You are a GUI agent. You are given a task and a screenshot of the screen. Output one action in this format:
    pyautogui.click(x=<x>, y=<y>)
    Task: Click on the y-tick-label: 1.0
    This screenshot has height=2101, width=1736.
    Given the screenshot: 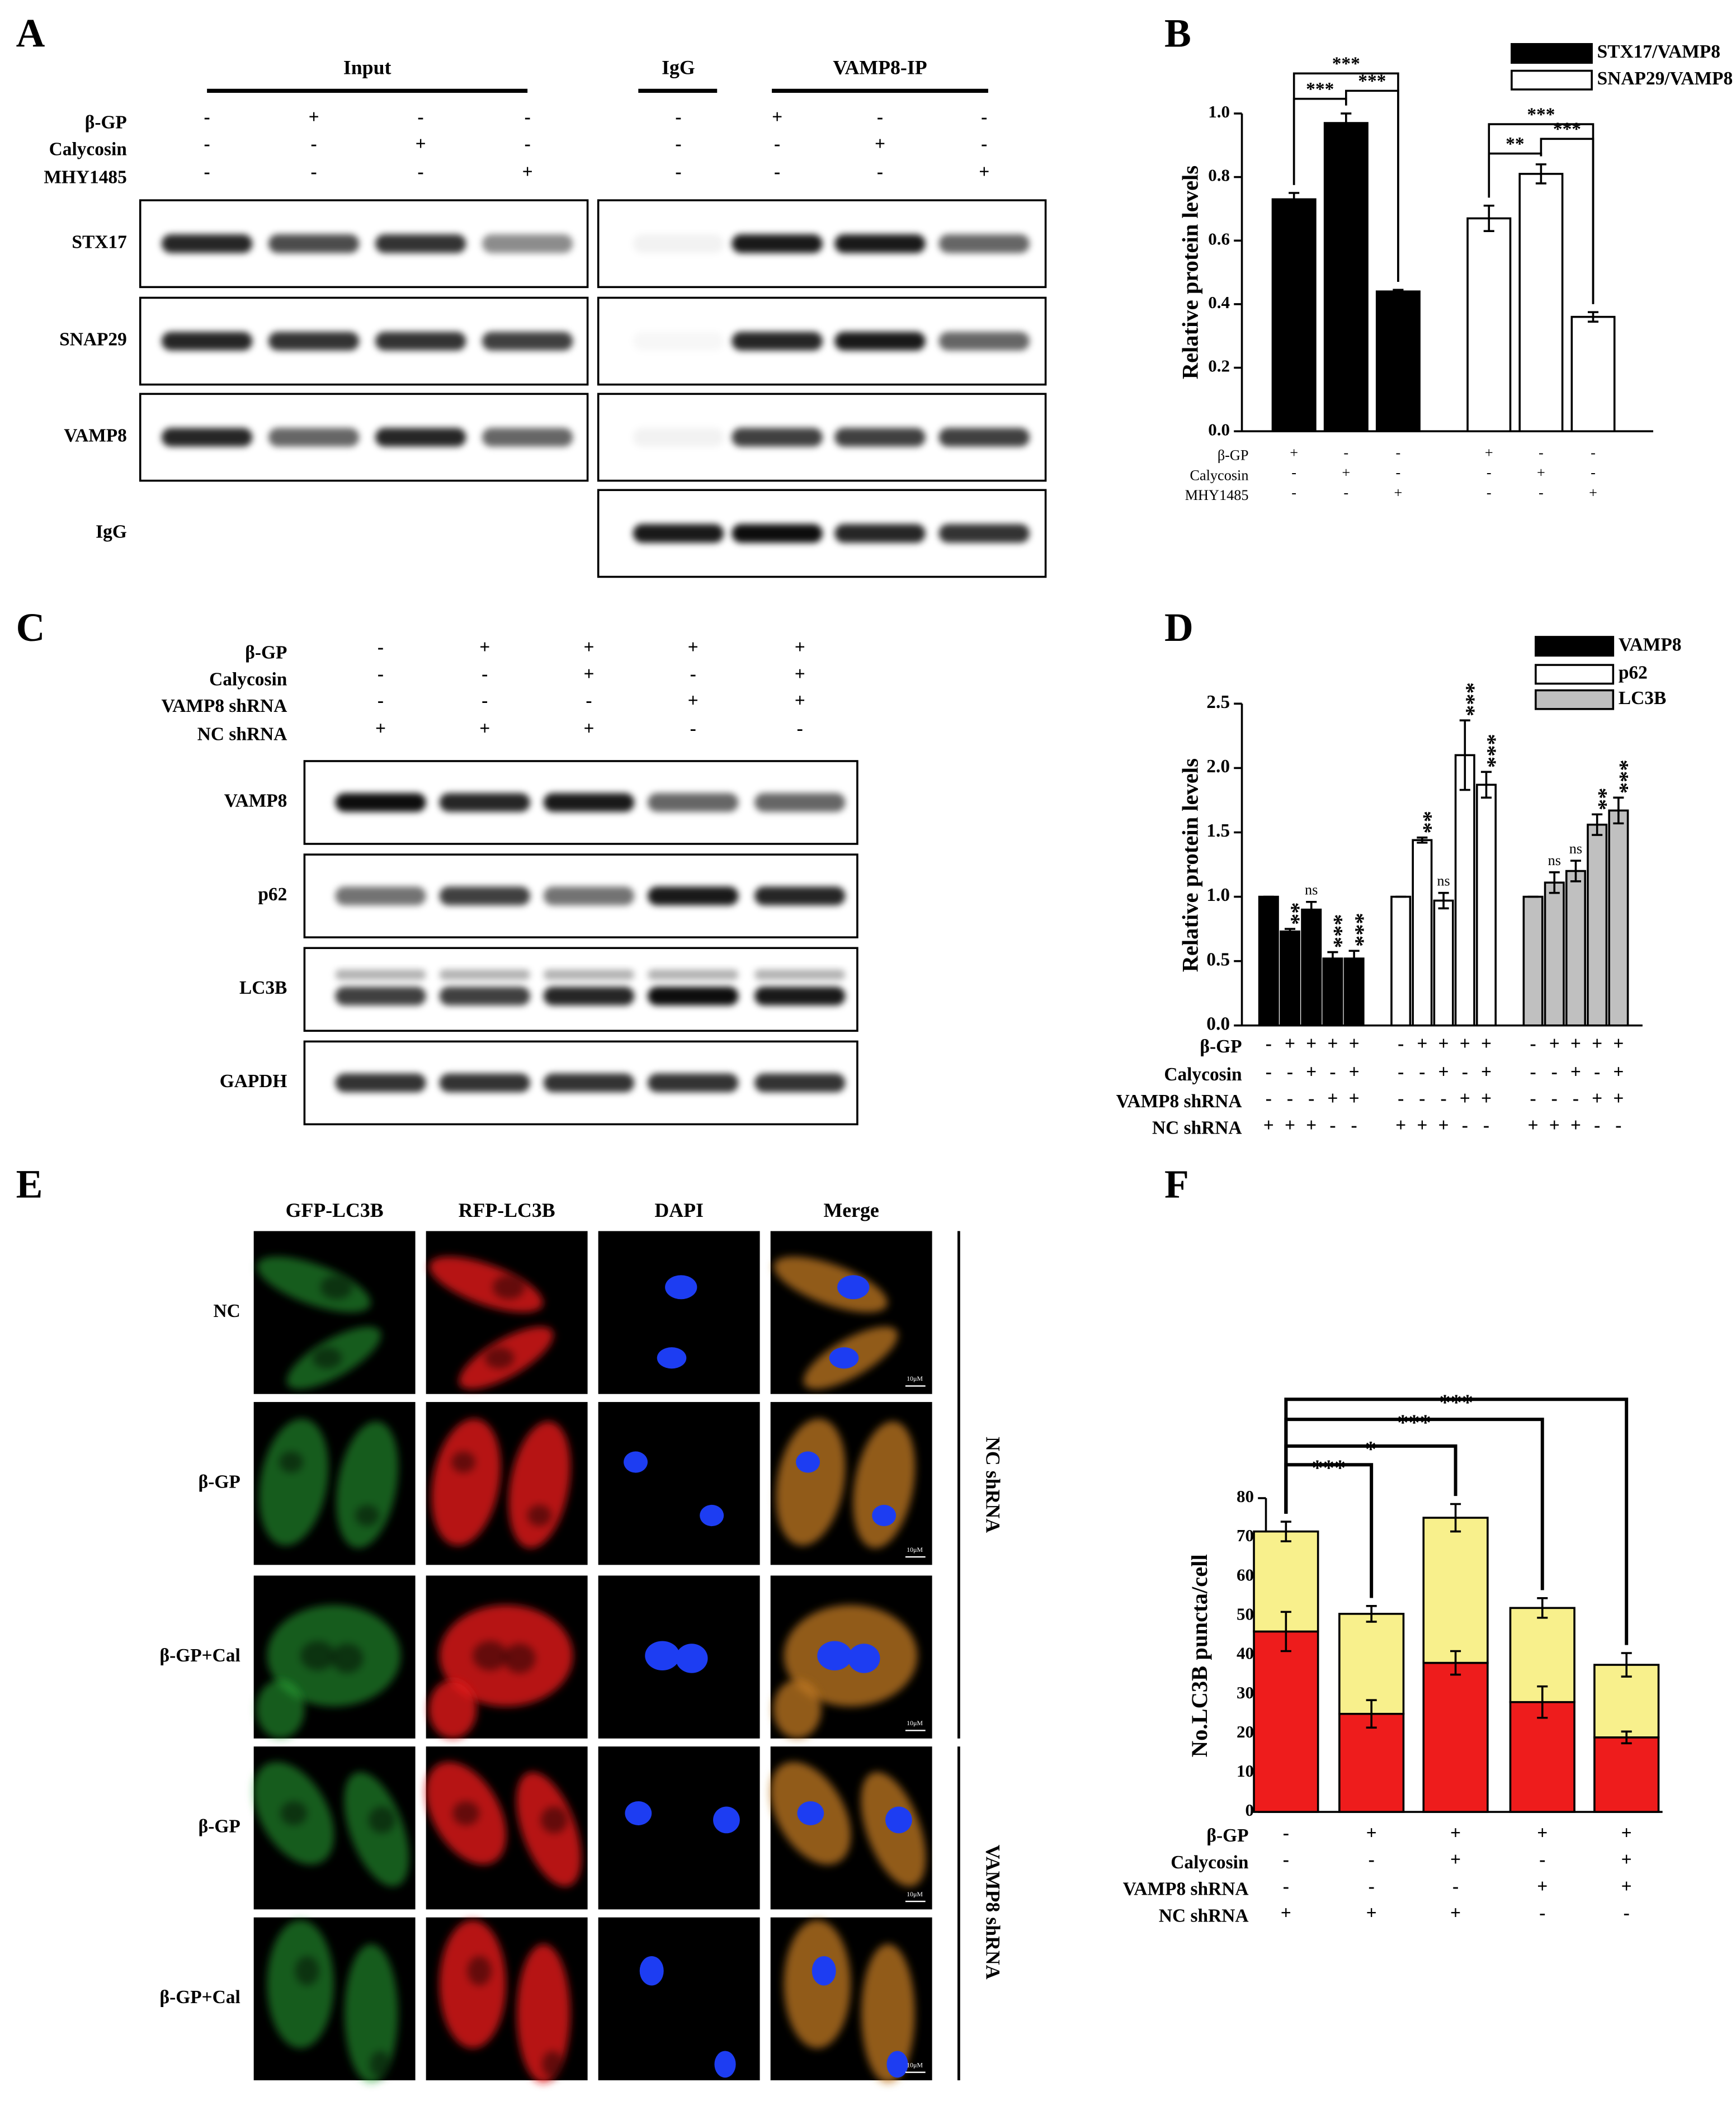 What is the action you would take?
    pyautogui.click(x=1219, y=111)
    